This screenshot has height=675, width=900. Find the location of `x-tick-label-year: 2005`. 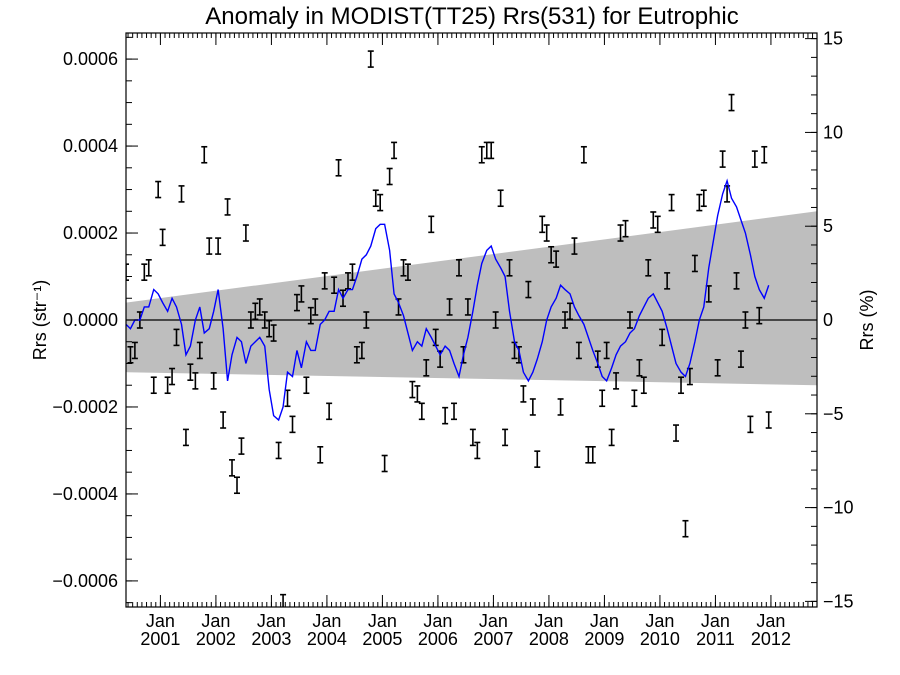

x-tick-label-year: 2005 is located at coordinates (382, 639).